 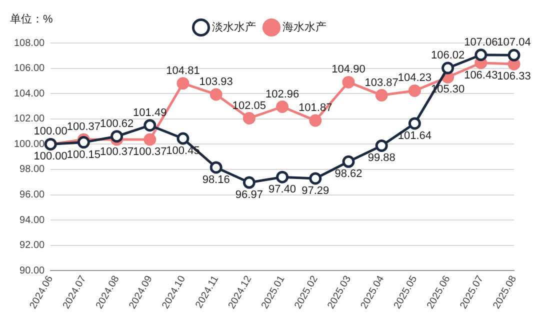 I want to click on data-label: 107.04, so click(x=514, y=42).